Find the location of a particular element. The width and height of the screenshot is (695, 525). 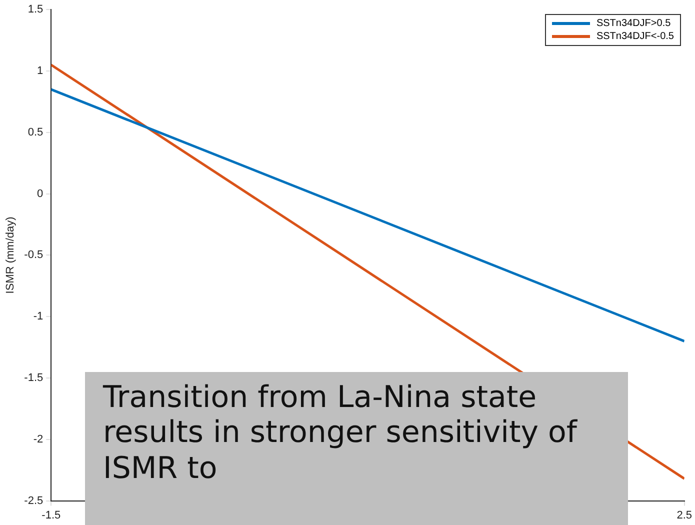

y-tick-label: 1.5 is located at coordinates (36, 10).